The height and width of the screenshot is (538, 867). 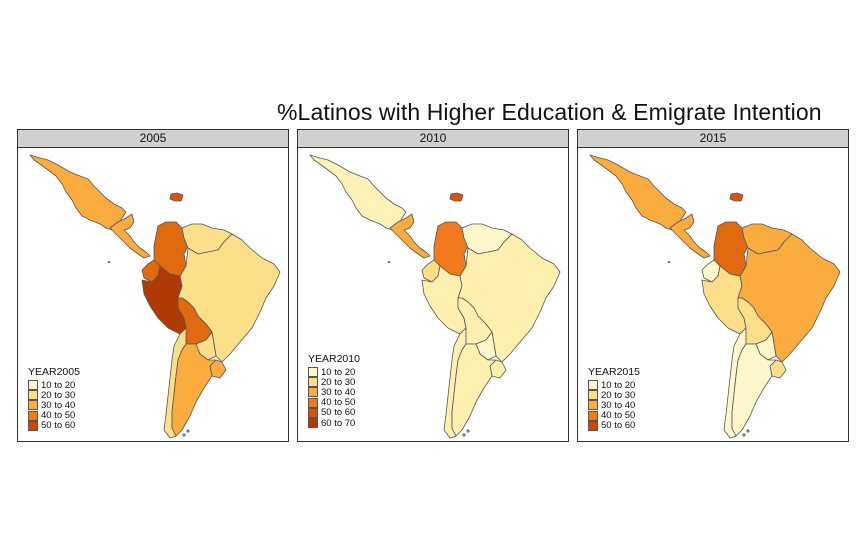 What do you see at coordinates (713, 139) in the screenshot?
I see `panel-strip-label: 2015` at bounding box center [713, 139].